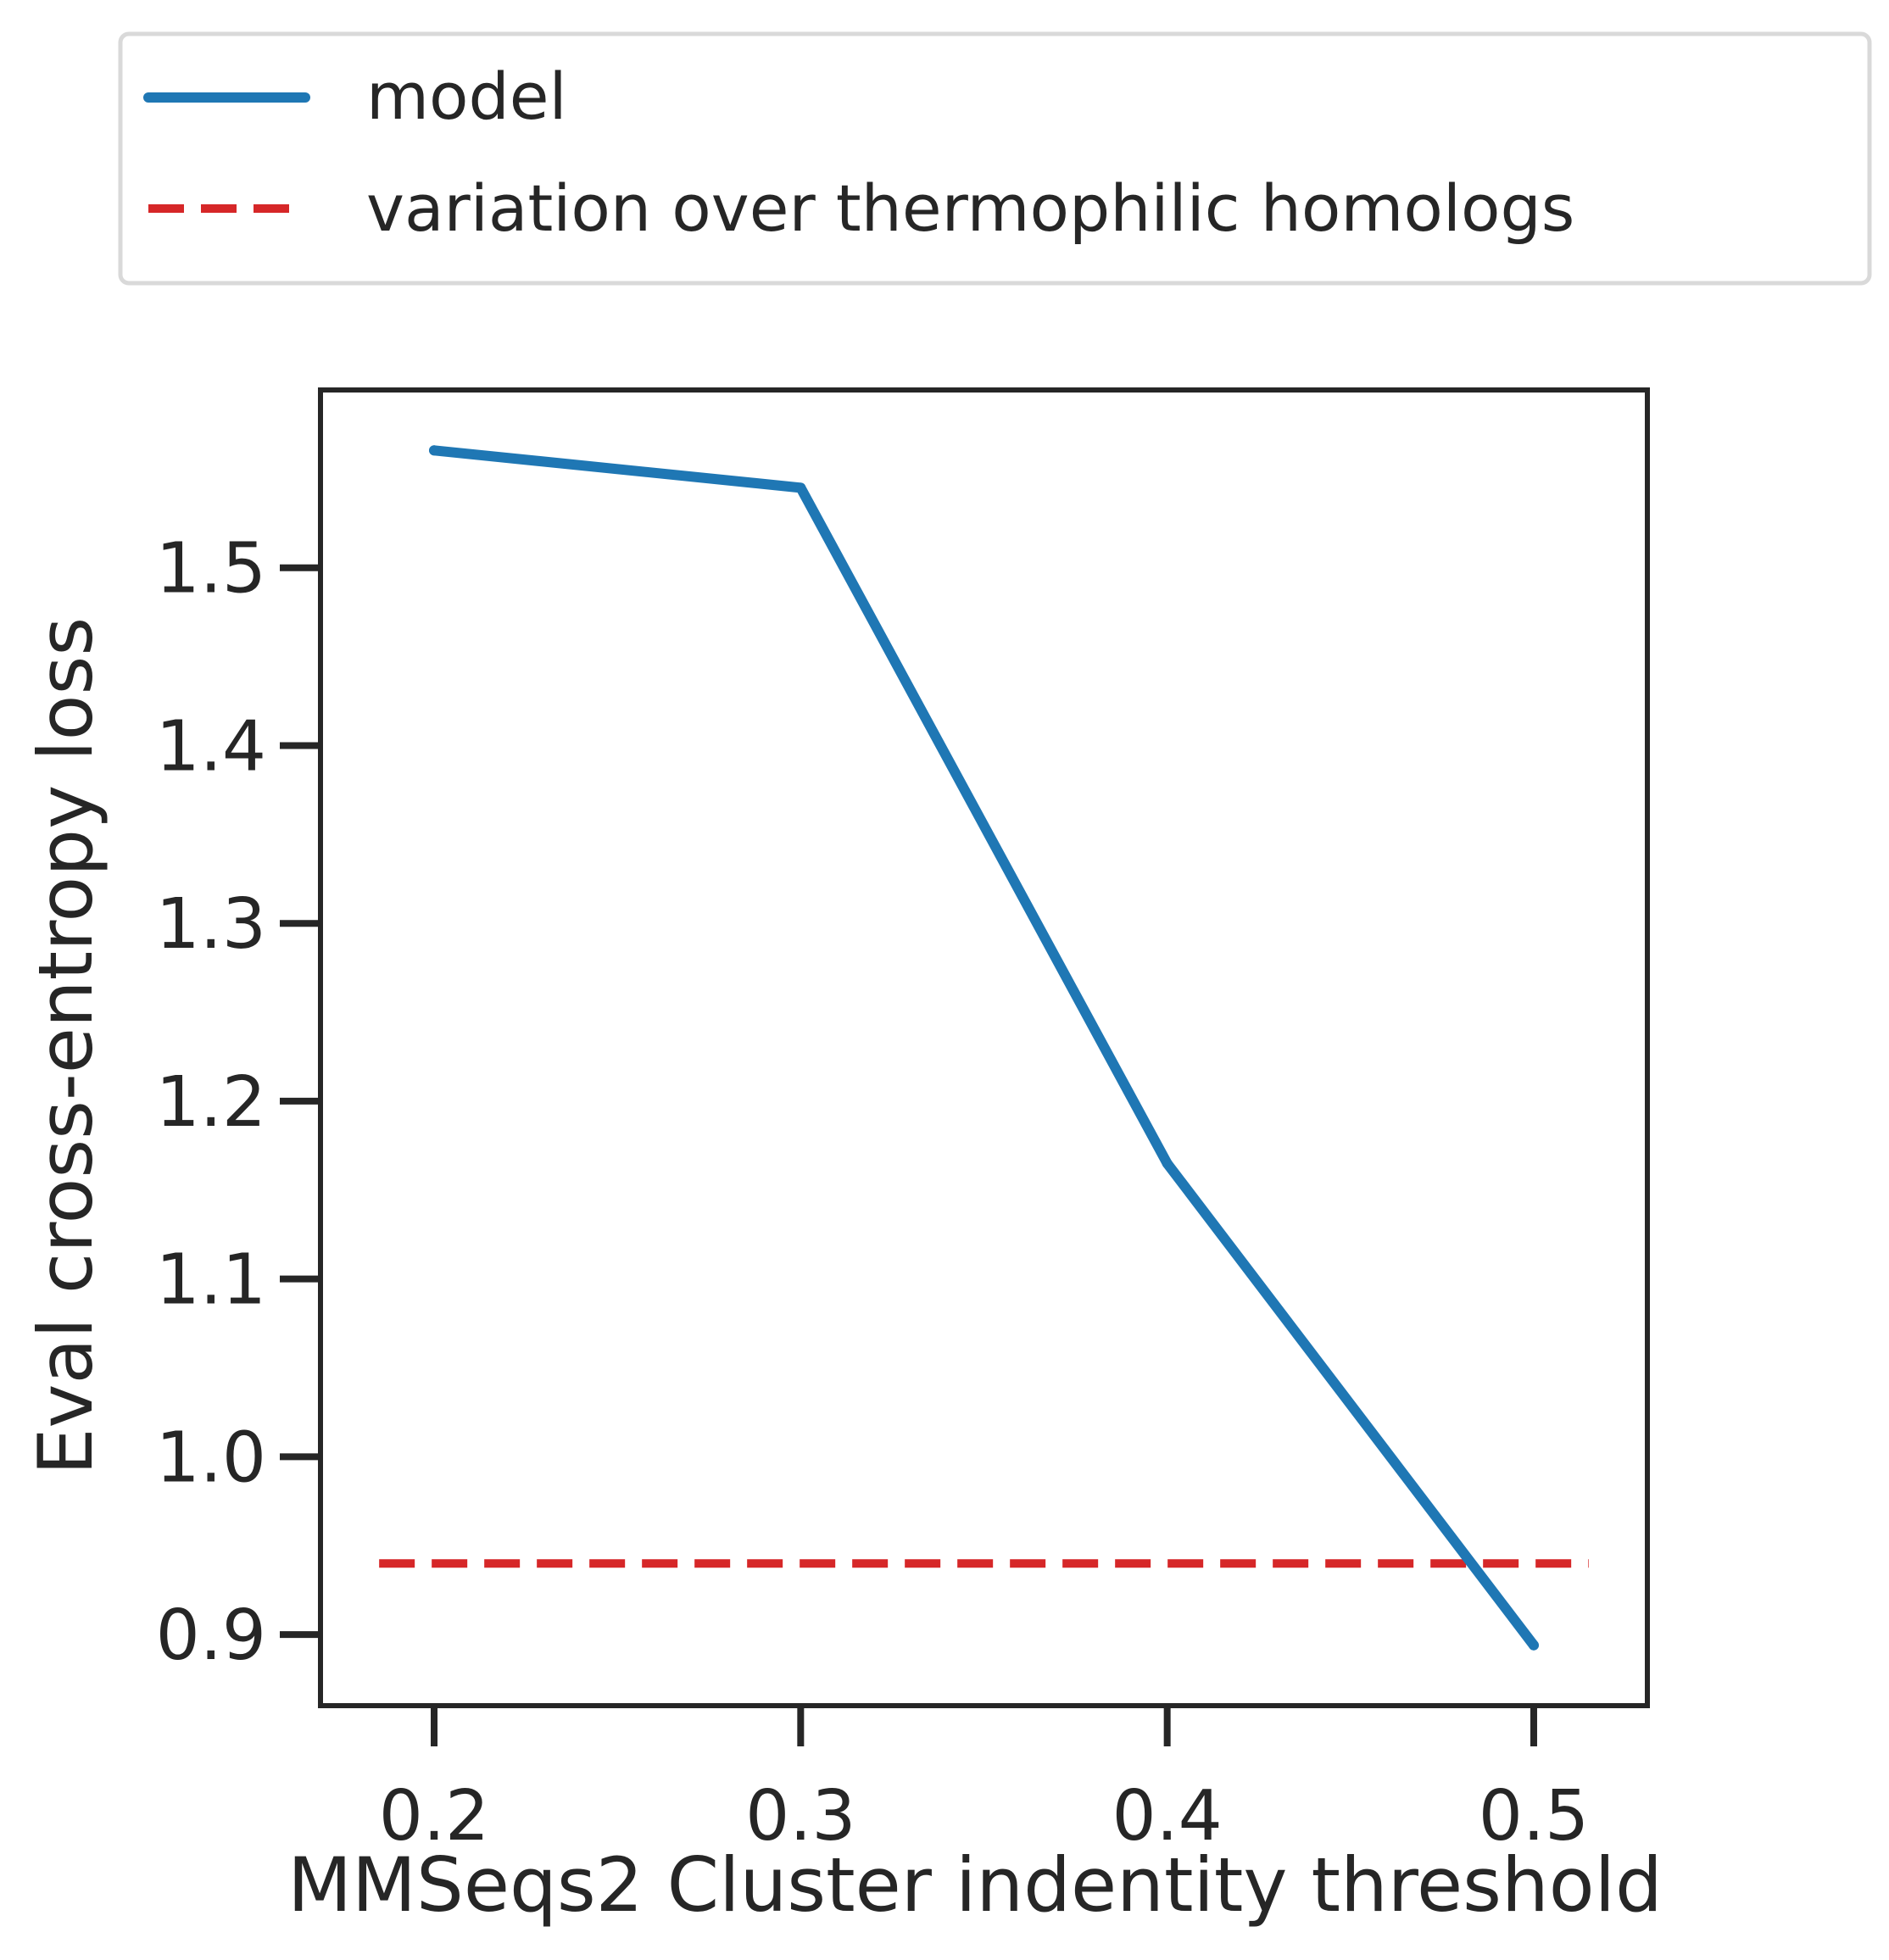 The height and width of the screenshot is (1960, 1889). I want to click on x-tick-label-1: 0.3, so click(800, 1816).